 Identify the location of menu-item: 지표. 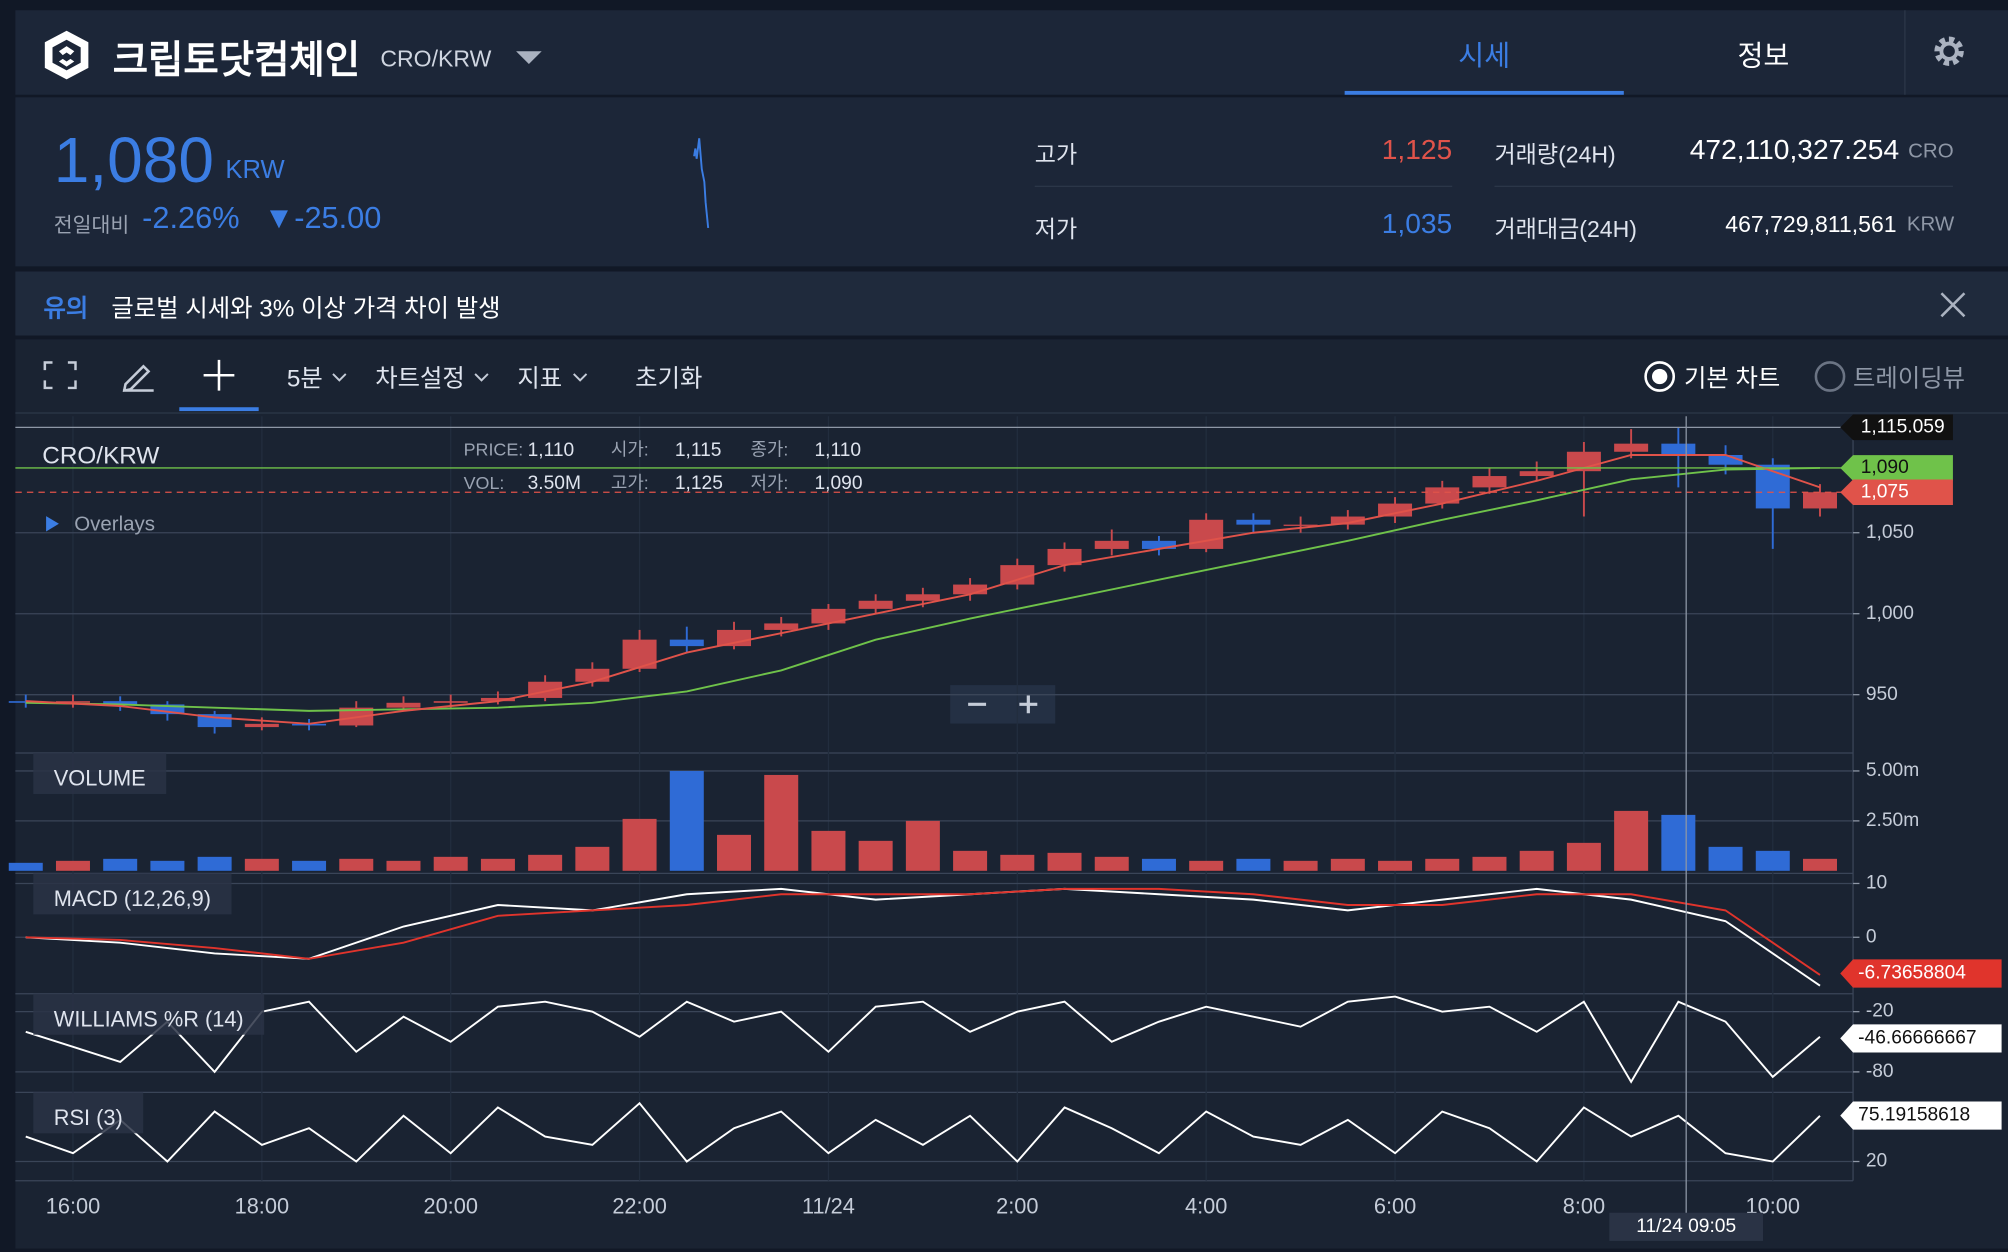
(540, 380).